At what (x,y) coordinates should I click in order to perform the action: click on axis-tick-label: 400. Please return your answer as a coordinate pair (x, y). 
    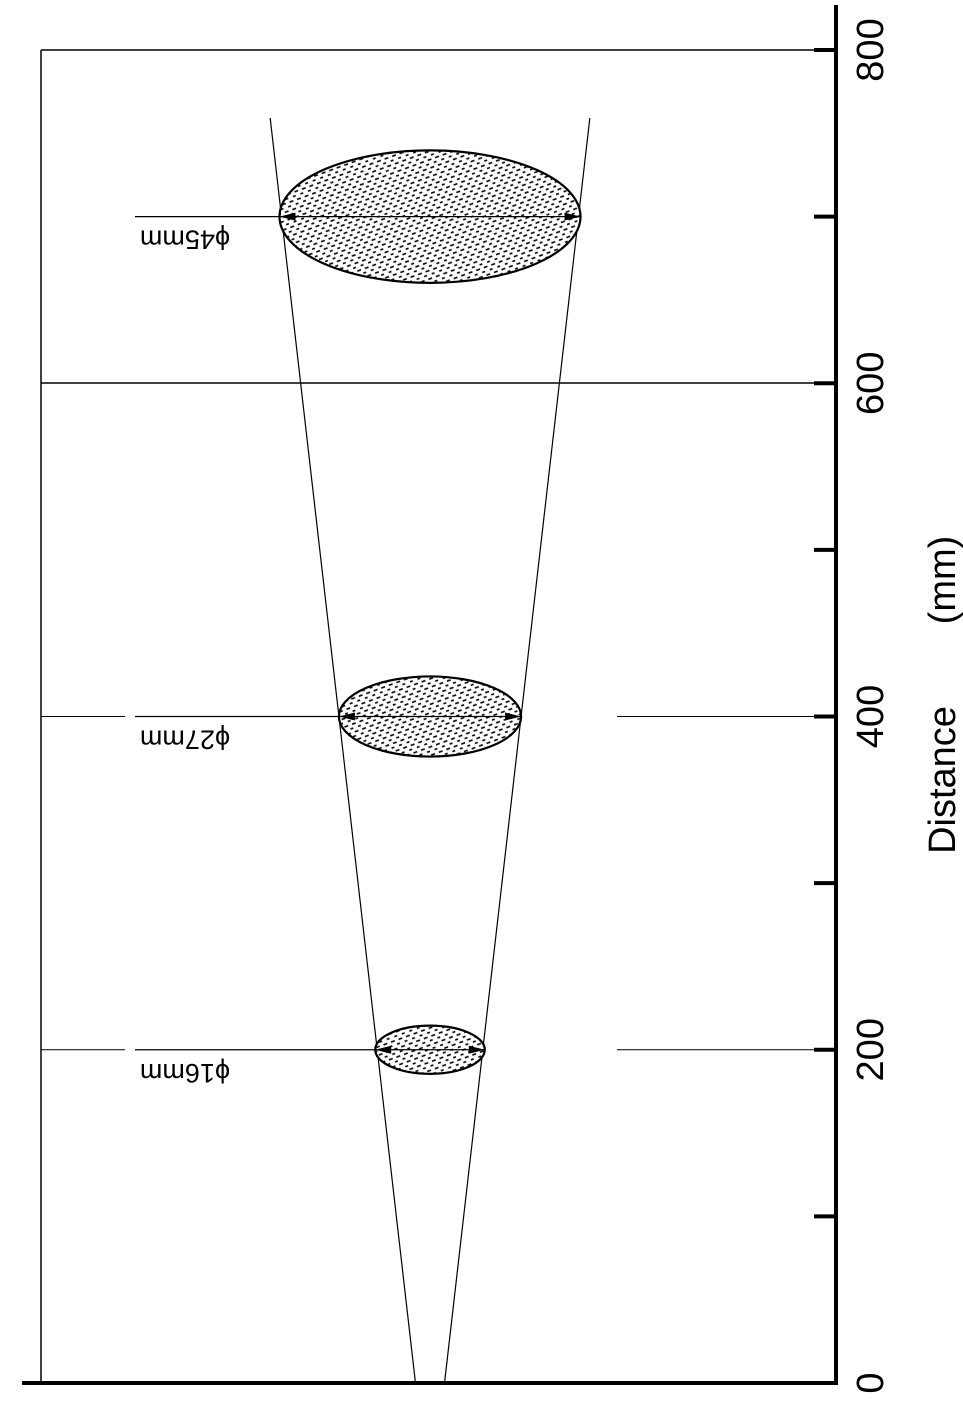
    Looking at the image, I should click on (871, 716).